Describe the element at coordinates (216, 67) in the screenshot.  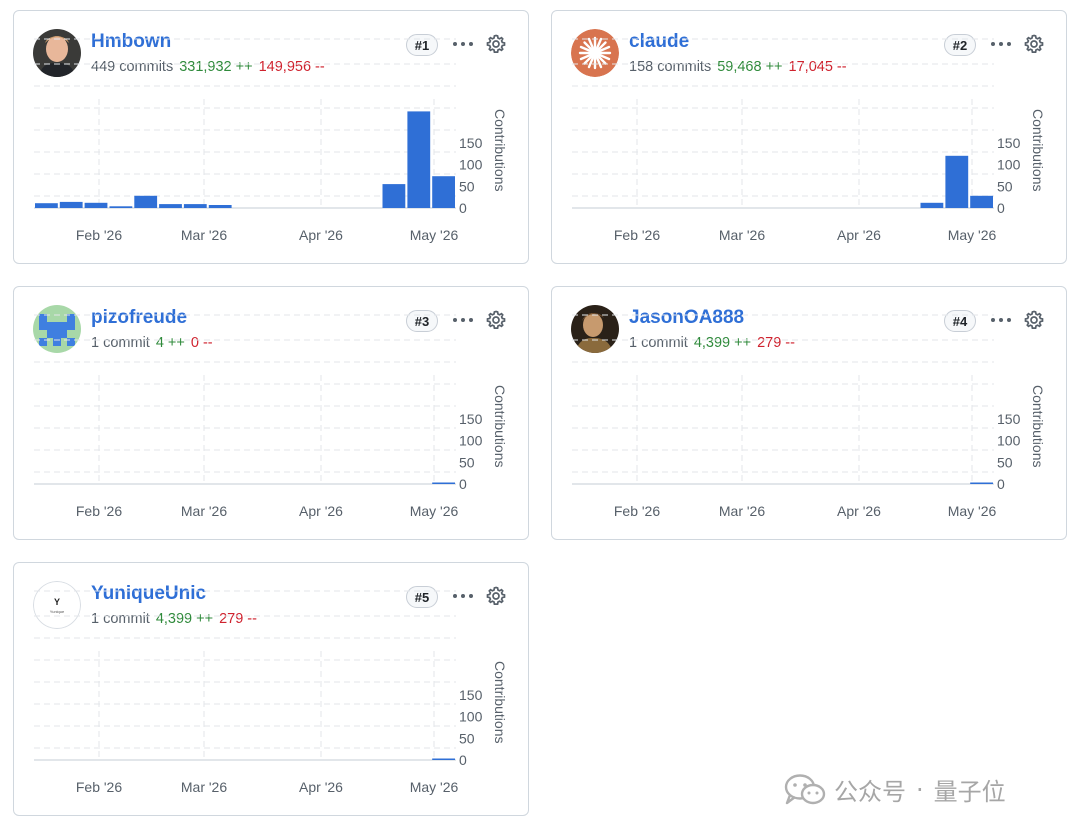
I see `additions-count: 331,932 ++` at that location.